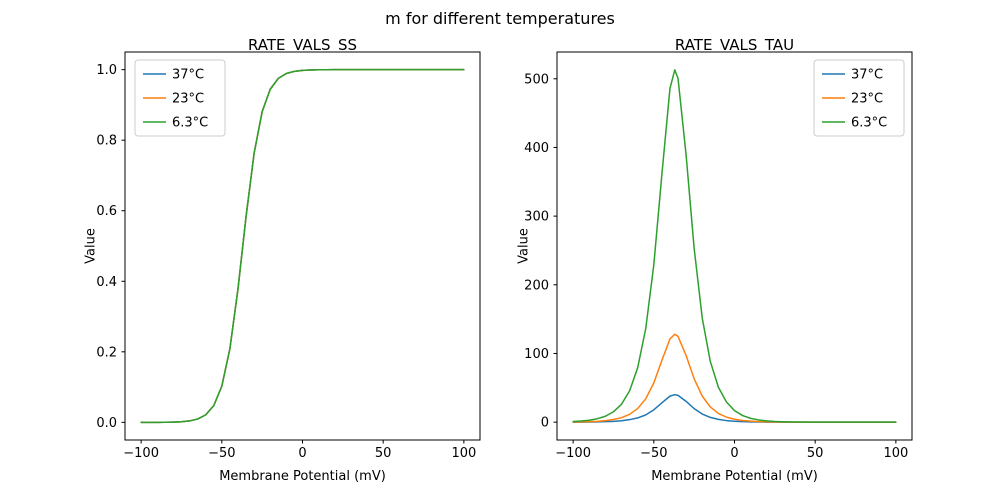 The image size is (1000, 500). I want to click on y-tick-label: 500, so click(536, 79).